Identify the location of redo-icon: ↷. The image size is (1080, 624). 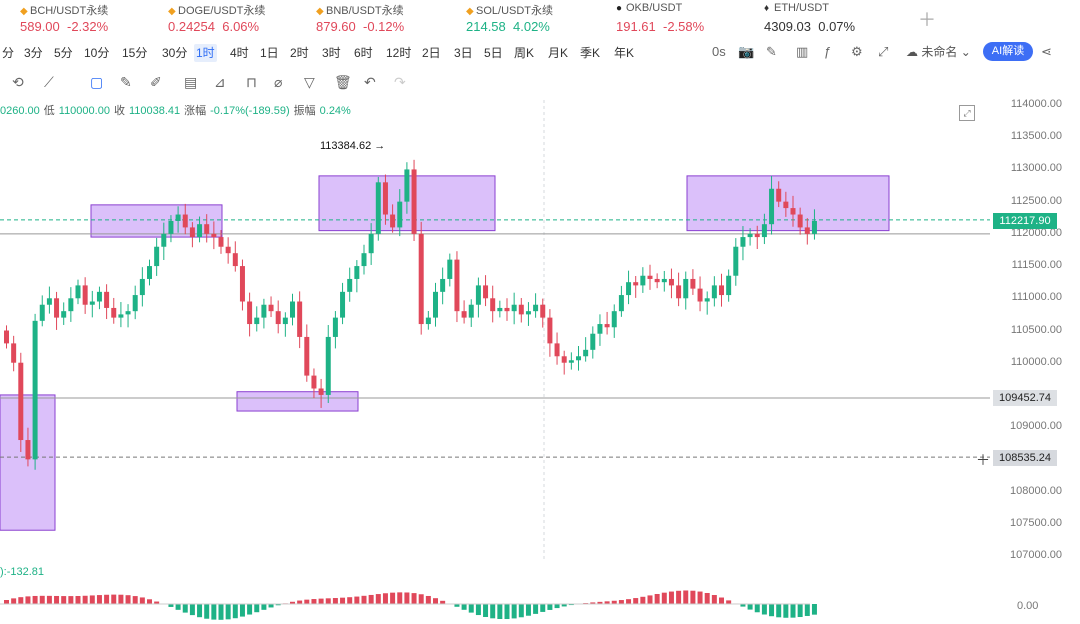
(400, 82).